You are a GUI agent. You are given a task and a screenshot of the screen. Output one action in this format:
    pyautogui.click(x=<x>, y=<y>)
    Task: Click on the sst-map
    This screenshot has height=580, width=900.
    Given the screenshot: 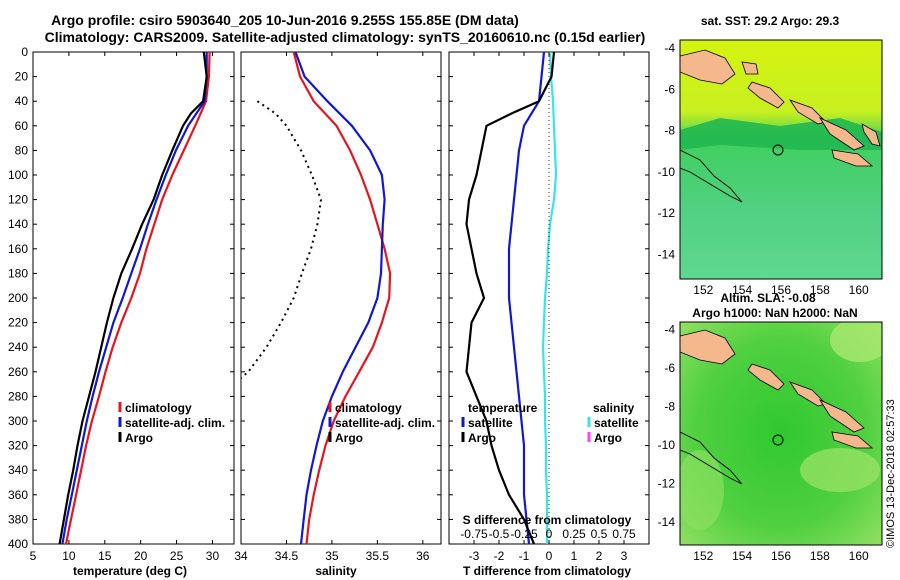 What is the action you would take?
    pyautogui.click(x=781, y=159)
    